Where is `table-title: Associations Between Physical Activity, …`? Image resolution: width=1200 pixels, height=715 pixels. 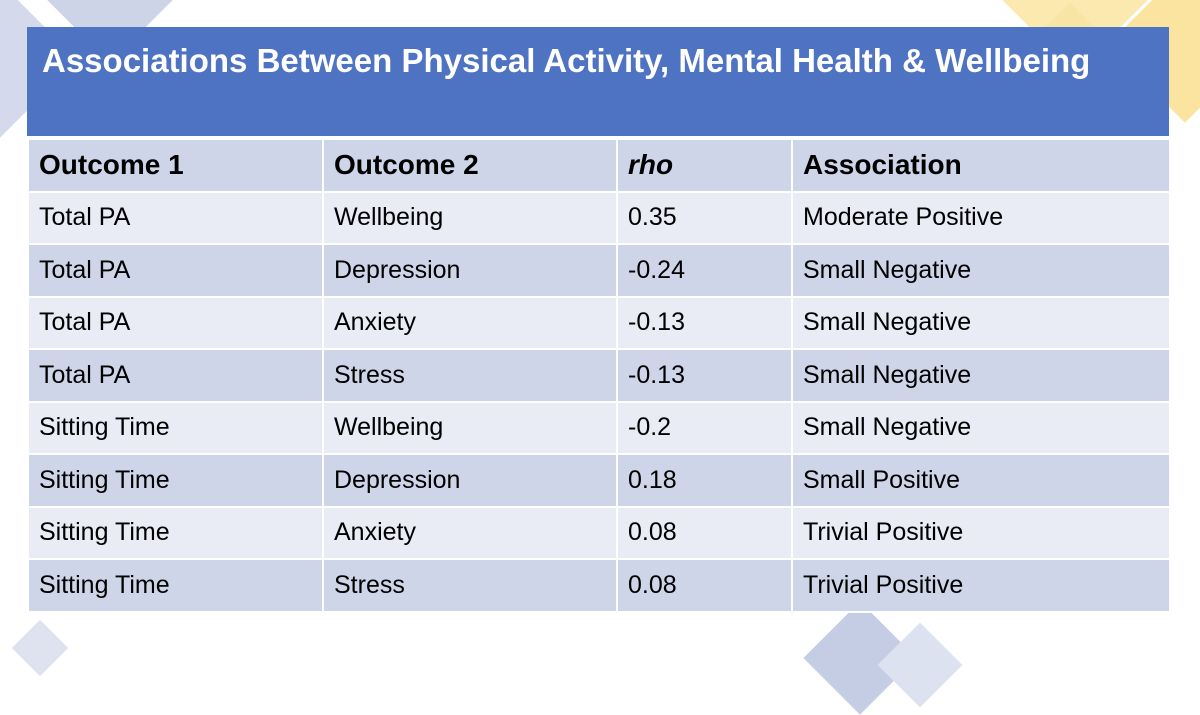
table-title: Associations Between Physical Activity, … is located at coordinates (566, 60).